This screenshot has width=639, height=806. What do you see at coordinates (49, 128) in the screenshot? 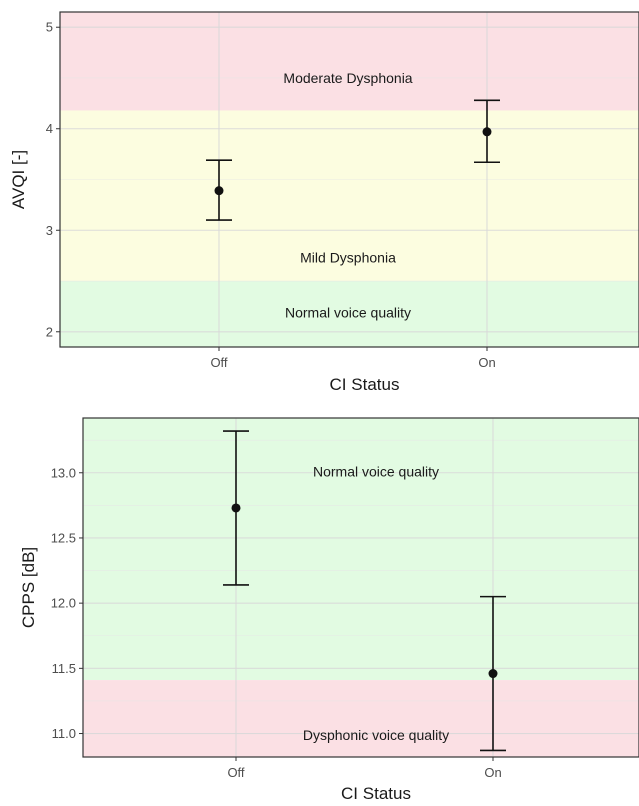
I see `avqi-y-tick-label: 4` at bounding box center [49, 128].